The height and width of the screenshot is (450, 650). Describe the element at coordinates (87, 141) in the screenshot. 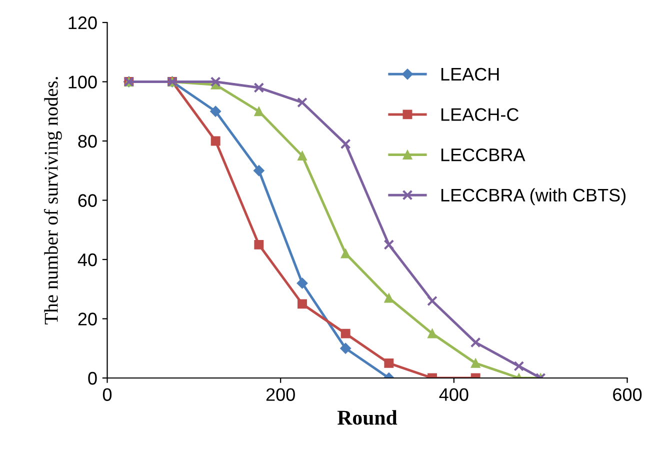

I see `y-tick-label: 80` at that location.